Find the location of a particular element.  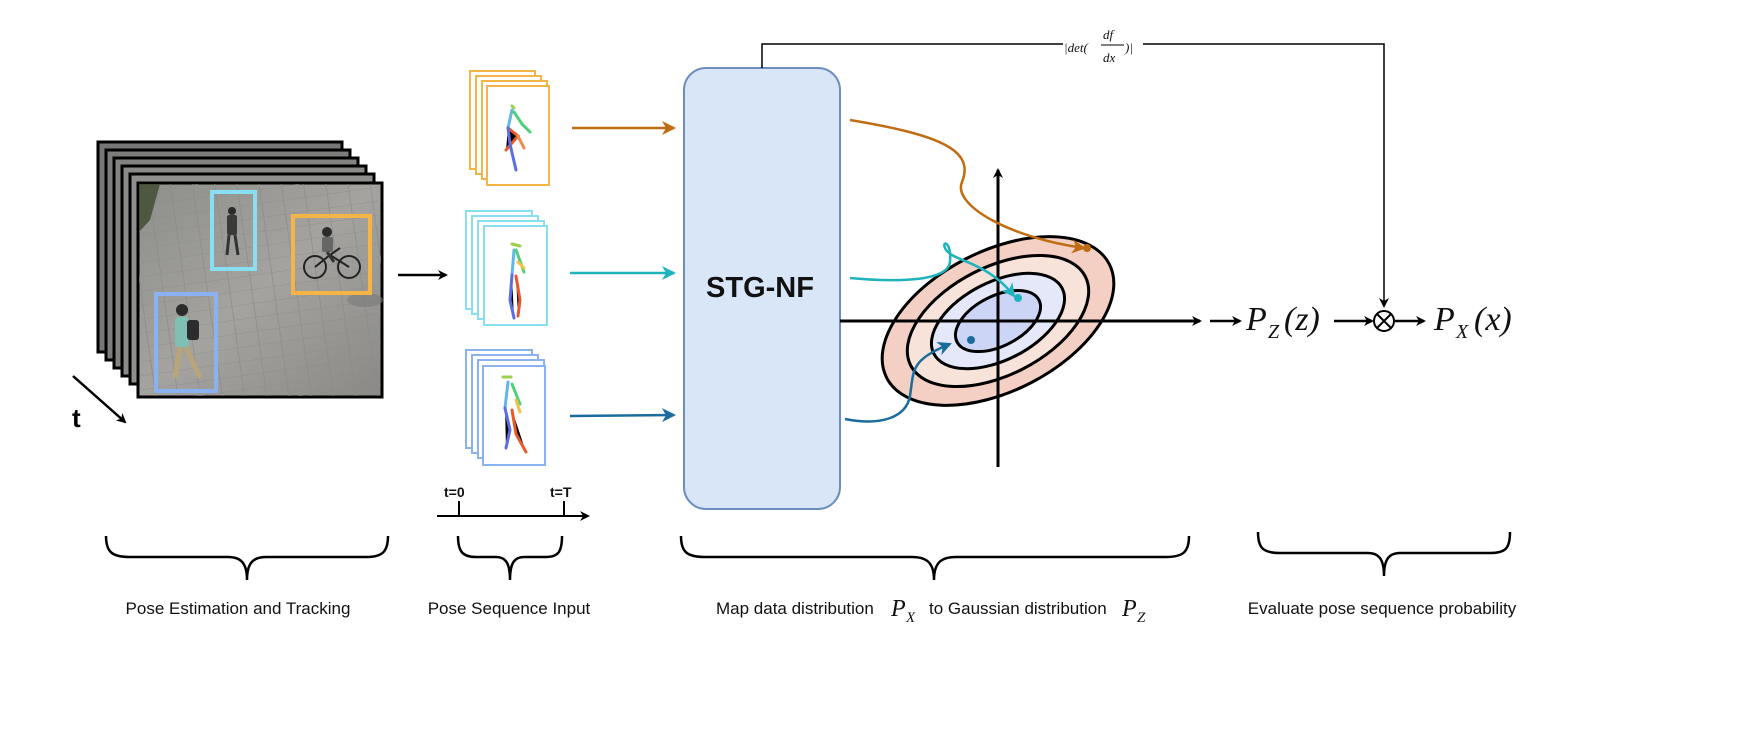

person-icon is located at coordinates (232, 231).